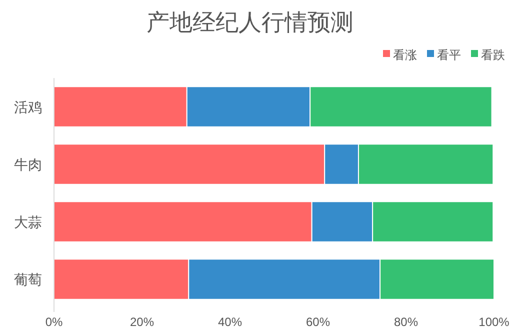 Image resolution: width=520 pixels, height=333 pixels. What do you see at coordinates (405, 55) in the screenshot?
I see `legend-label: 看涨` at bounding box center [405, 55].